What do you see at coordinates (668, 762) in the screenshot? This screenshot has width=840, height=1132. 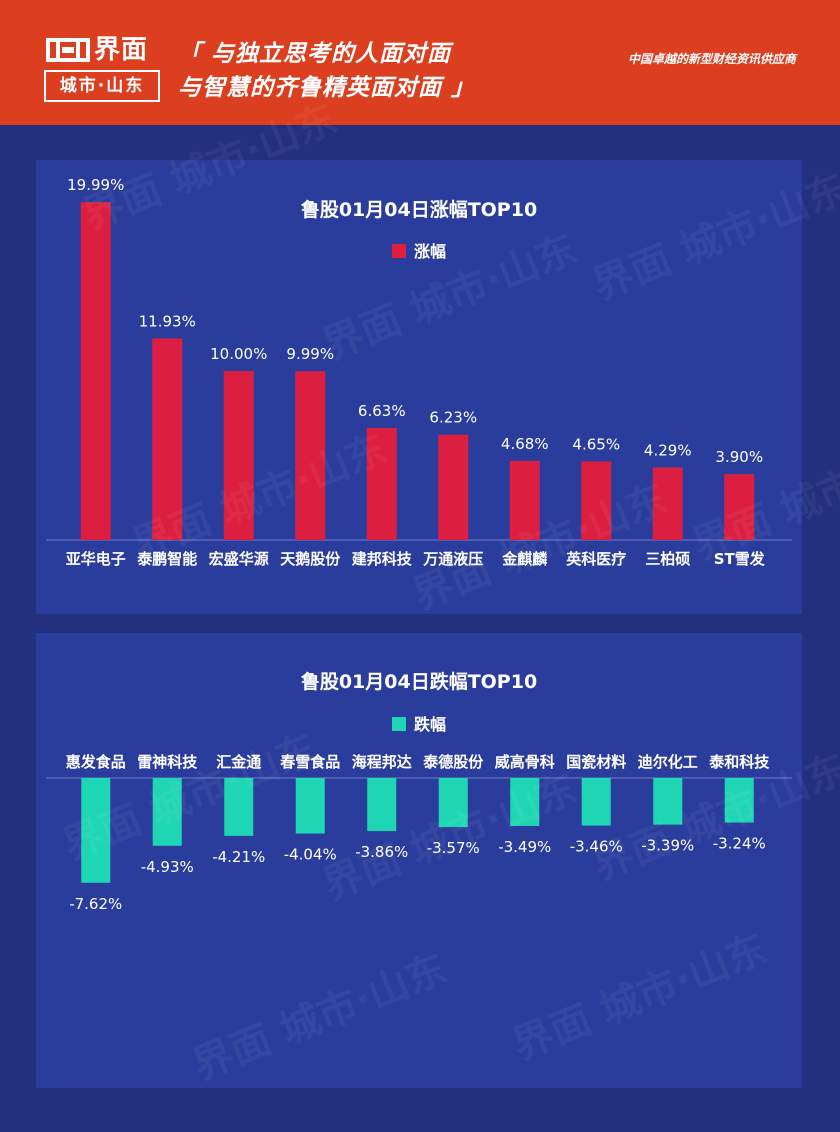 I see `fall-category-label: 迪尔化工` at bounding box center [668, 762].